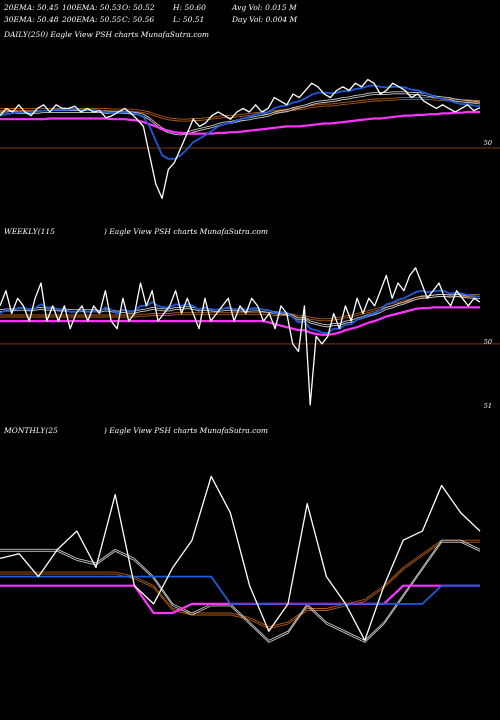 The height and width of the screenshot is (720, 500). What do you see at coordinates (29, 231) in the screenshot?
I see `weekly-panel-label-left: WEEKLY(115` at bounding box center [29, 231].